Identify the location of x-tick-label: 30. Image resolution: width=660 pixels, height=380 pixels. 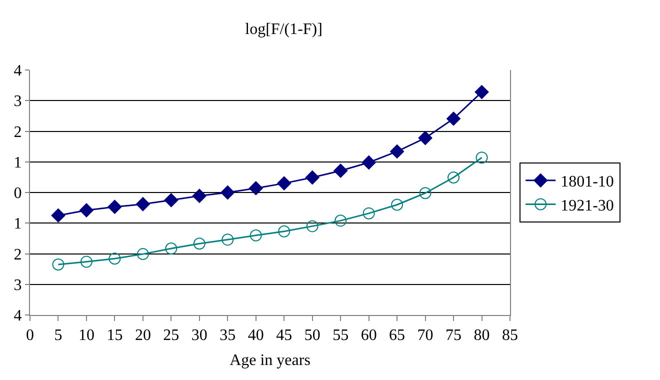
(199, 335).